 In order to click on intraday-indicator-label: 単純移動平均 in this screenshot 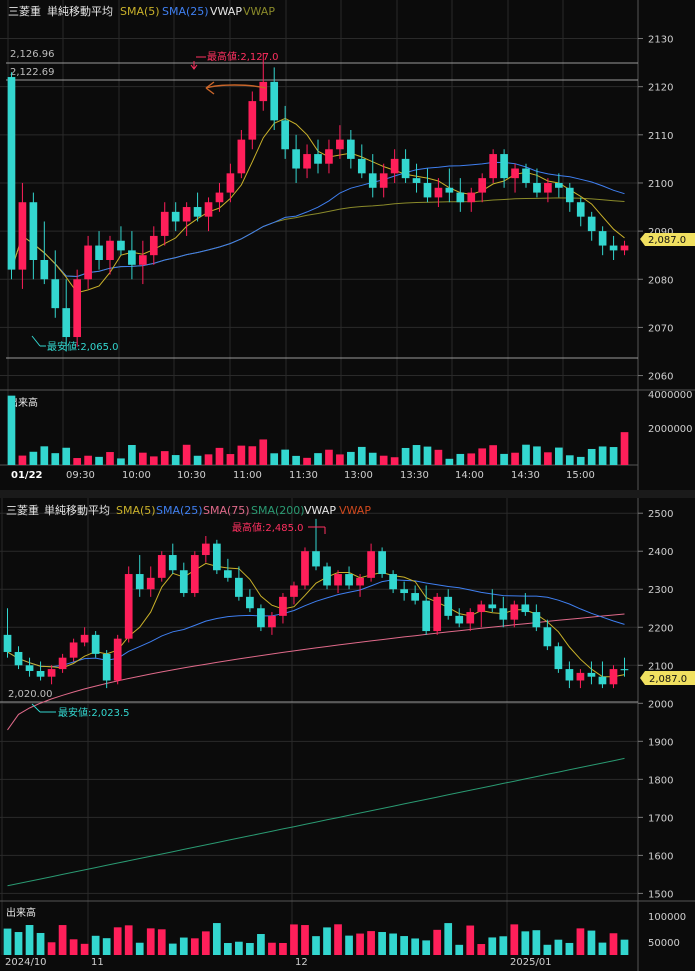, I will do `click(80, 11)`.